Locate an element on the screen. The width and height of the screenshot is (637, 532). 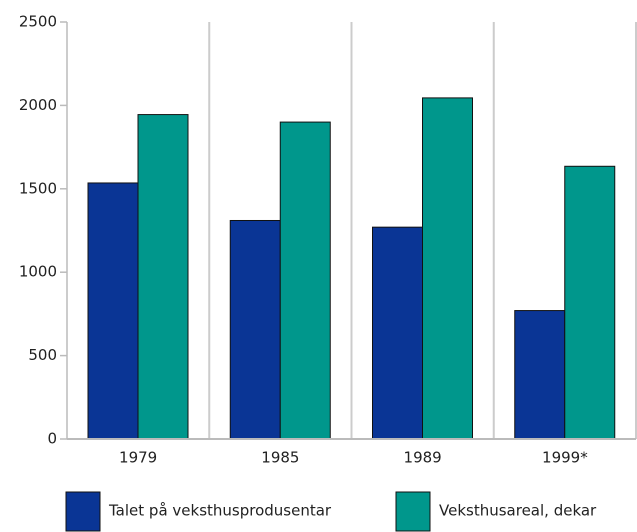
y-tick-label: 500 is located at coordinates (42, 355).